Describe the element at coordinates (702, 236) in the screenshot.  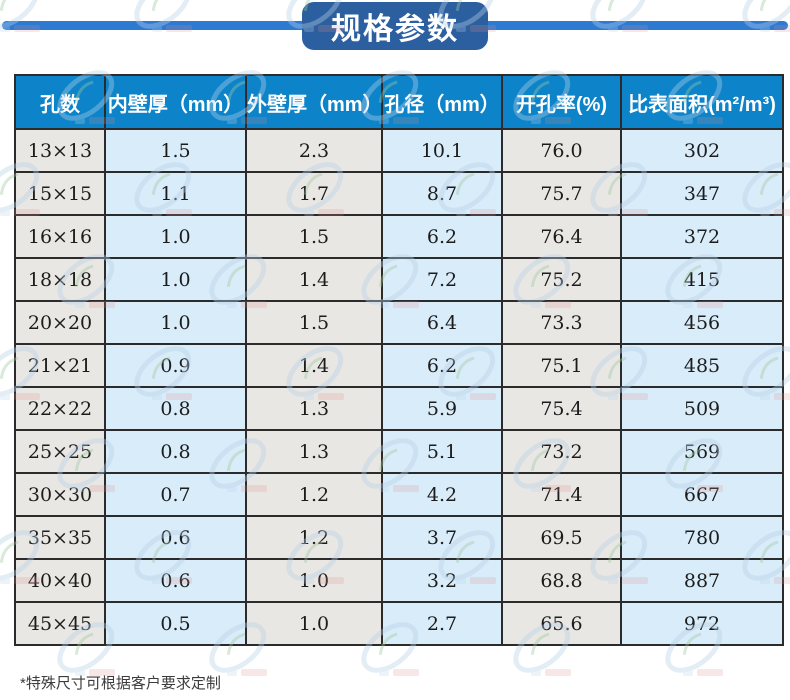
I see `cell-value: 372` at that location.